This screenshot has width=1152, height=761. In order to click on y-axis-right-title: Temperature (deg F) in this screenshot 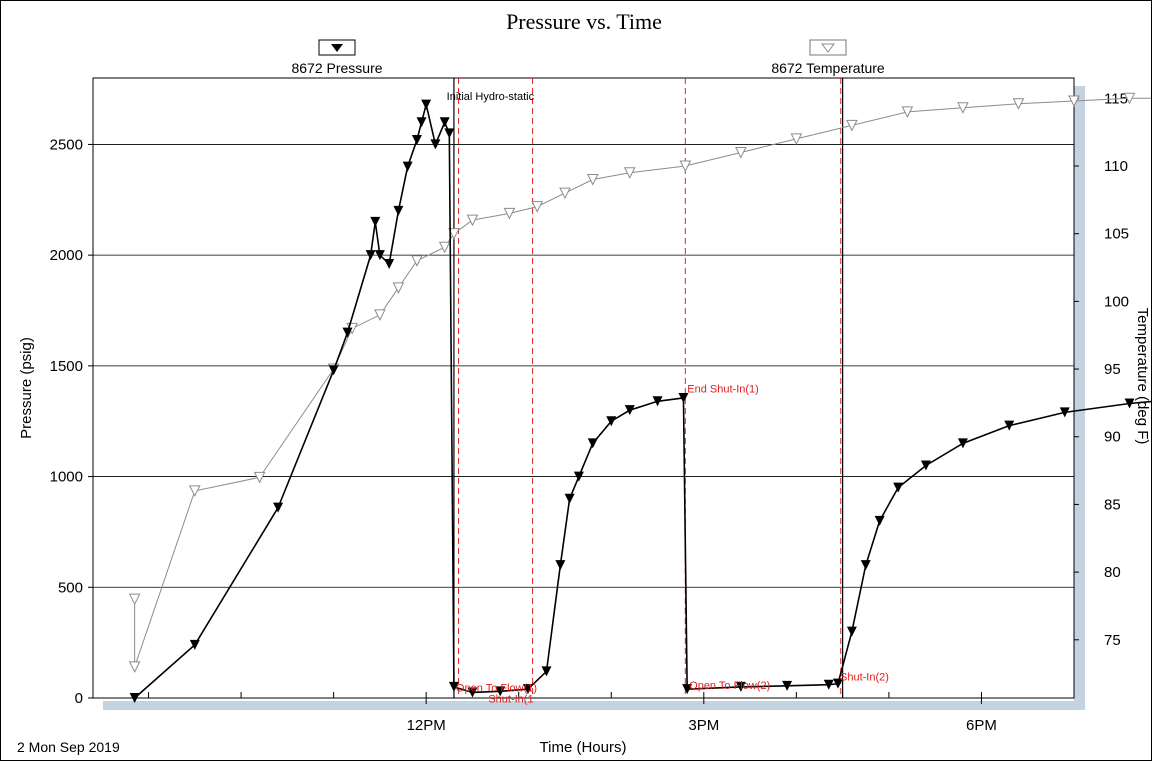, I will do `click(1142, 376)`.